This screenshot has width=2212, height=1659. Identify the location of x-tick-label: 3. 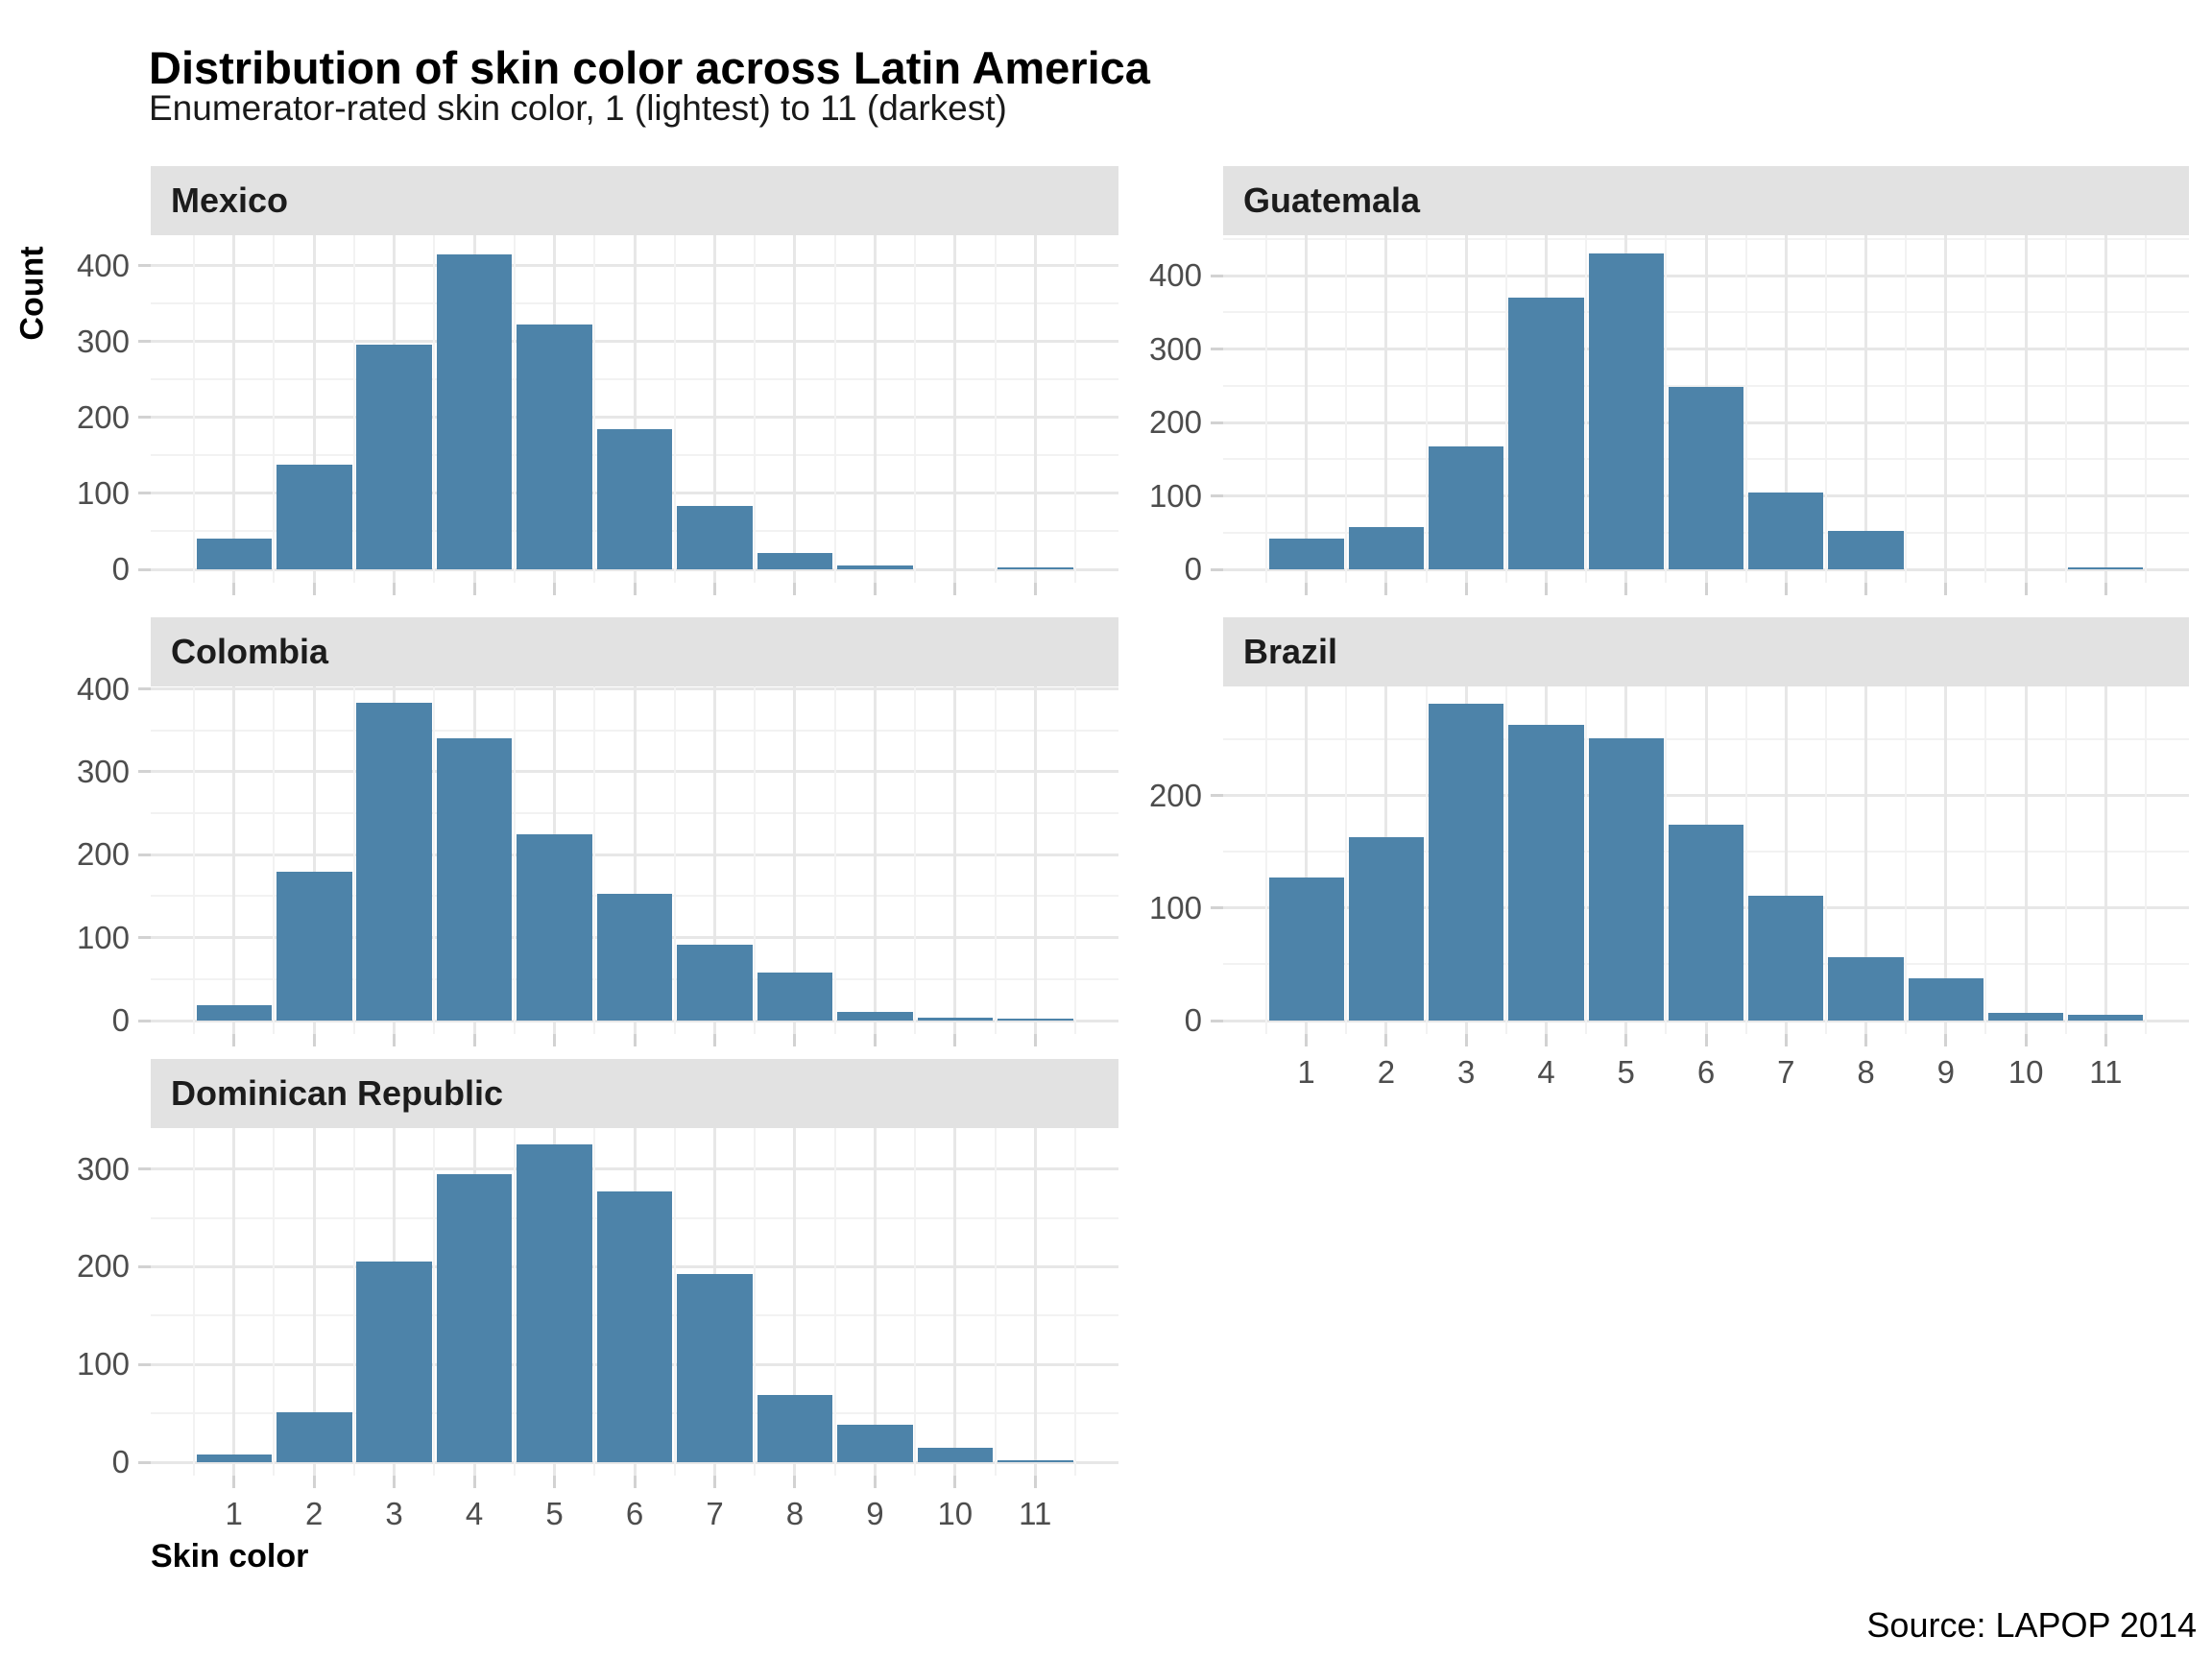
(394, 1513).